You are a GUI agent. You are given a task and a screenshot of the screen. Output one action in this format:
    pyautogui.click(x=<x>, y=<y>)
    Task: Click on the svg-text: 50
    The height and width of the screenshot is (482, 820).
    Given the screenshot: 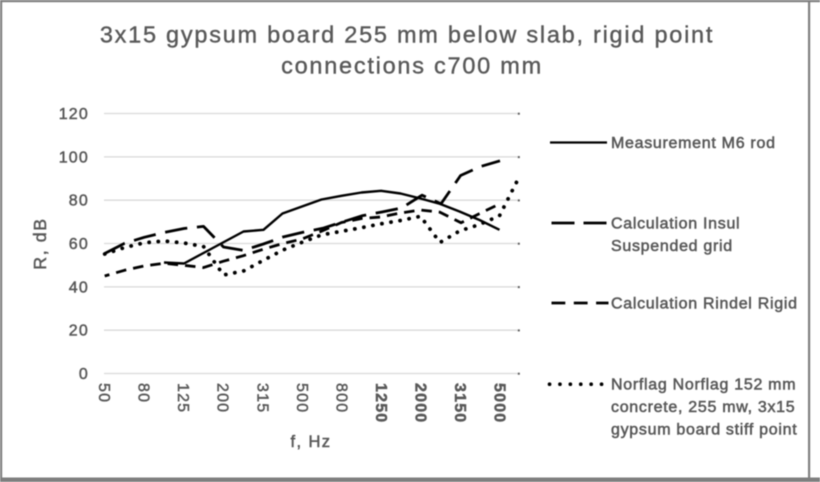 What is the action you would take?
    pyautogui.click(x=103, y=393)
    